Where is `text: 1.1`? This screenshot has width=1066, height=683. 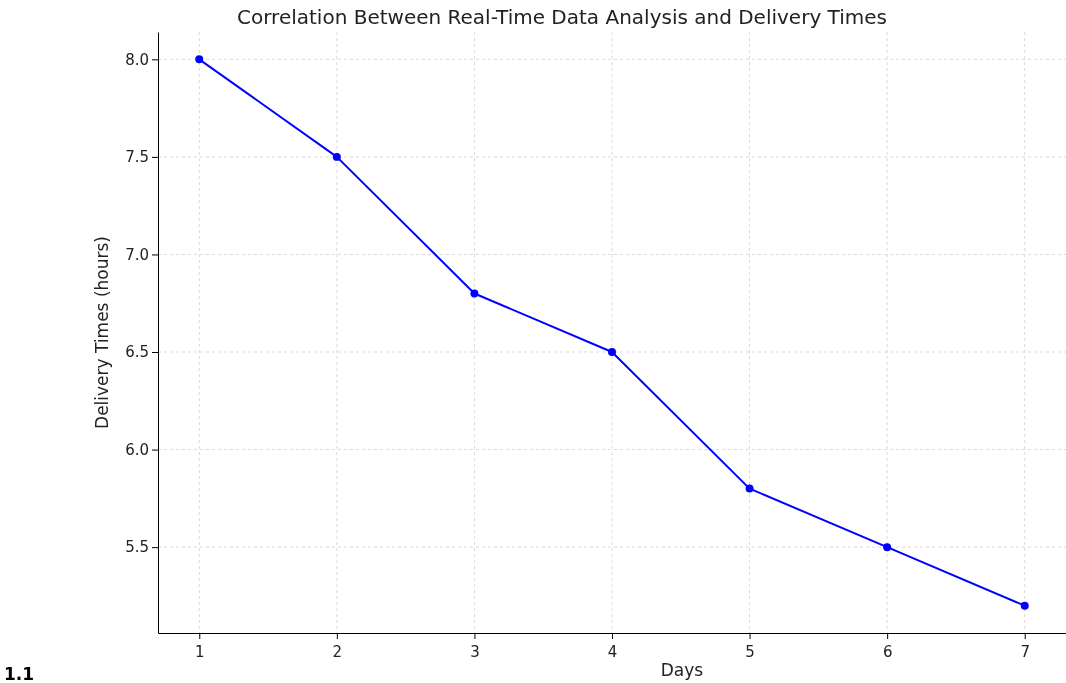 text: 1.1 is located at coordinates (19, 673).